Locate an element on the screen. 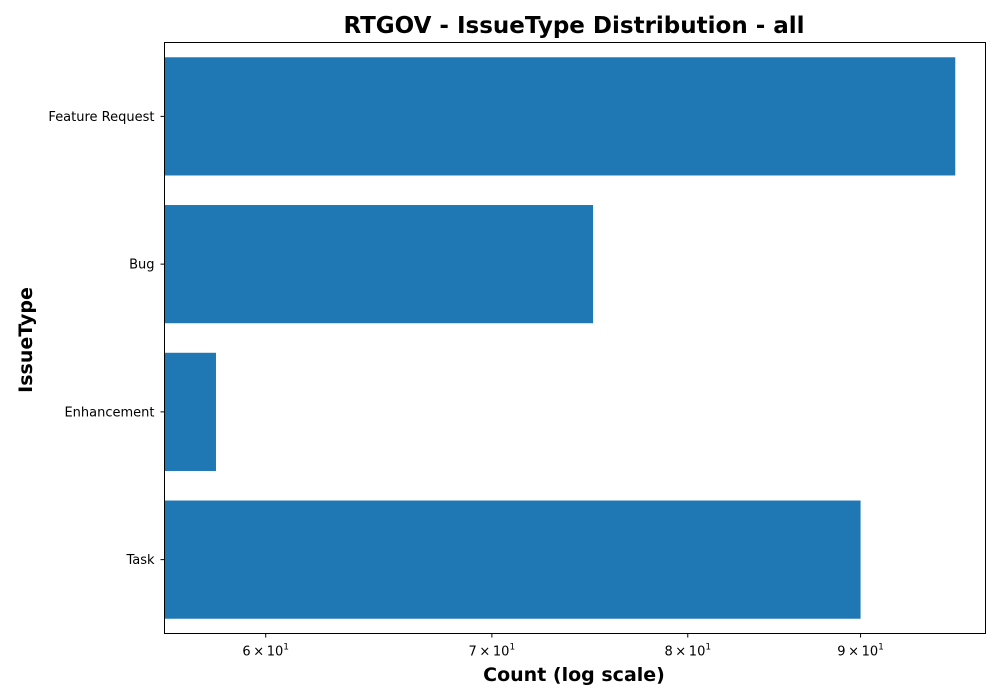  x-axis: 6 × 101 7 × 101 8 × 101 9 × 101 is located at coordinates (563, 646).